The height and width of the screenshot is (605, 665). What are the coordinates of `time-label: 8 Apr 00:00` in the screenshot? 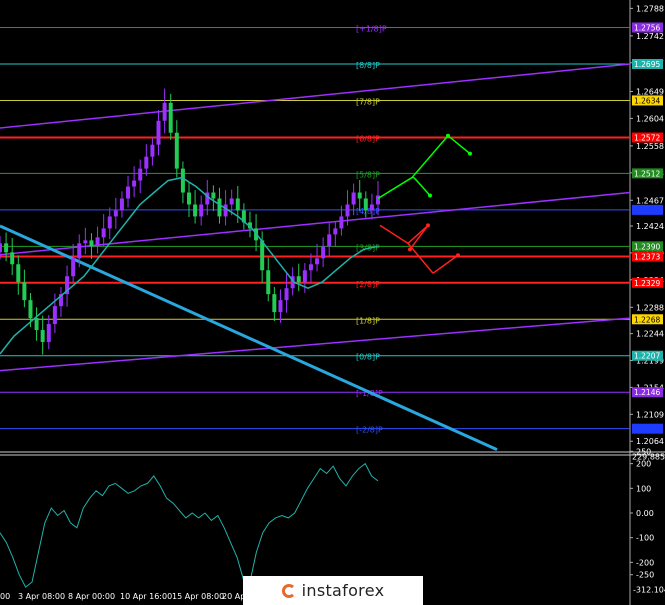 It's located at (91, 596).